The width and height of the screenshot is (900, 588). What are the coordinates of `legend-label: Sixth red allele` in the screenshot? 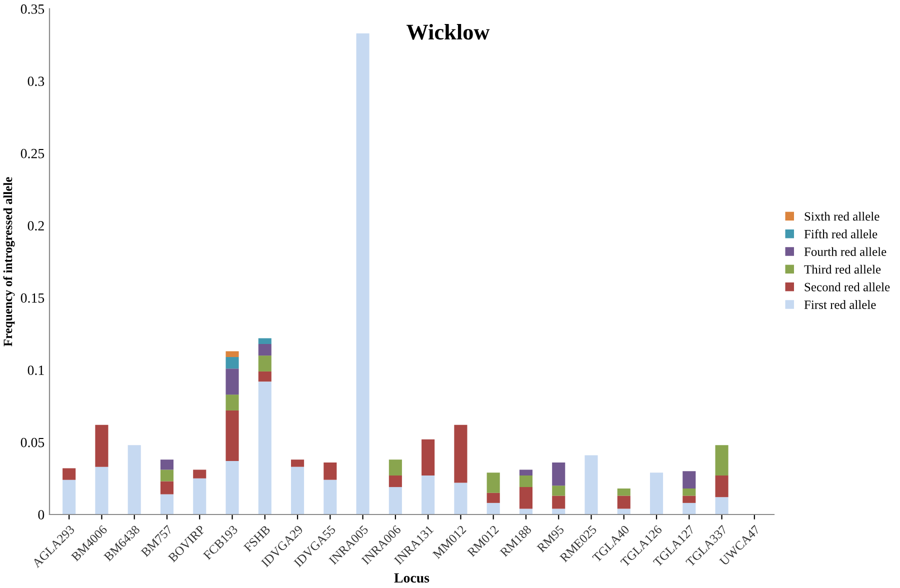 It's located at (842, 216).